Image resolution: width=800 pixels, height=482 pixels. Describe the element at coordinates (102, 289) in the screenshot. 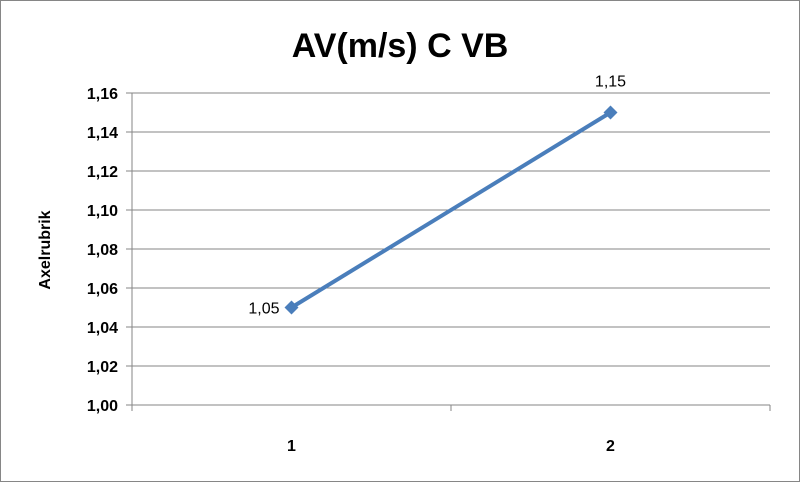

I see `y-tick-label: 1,06` at that location.